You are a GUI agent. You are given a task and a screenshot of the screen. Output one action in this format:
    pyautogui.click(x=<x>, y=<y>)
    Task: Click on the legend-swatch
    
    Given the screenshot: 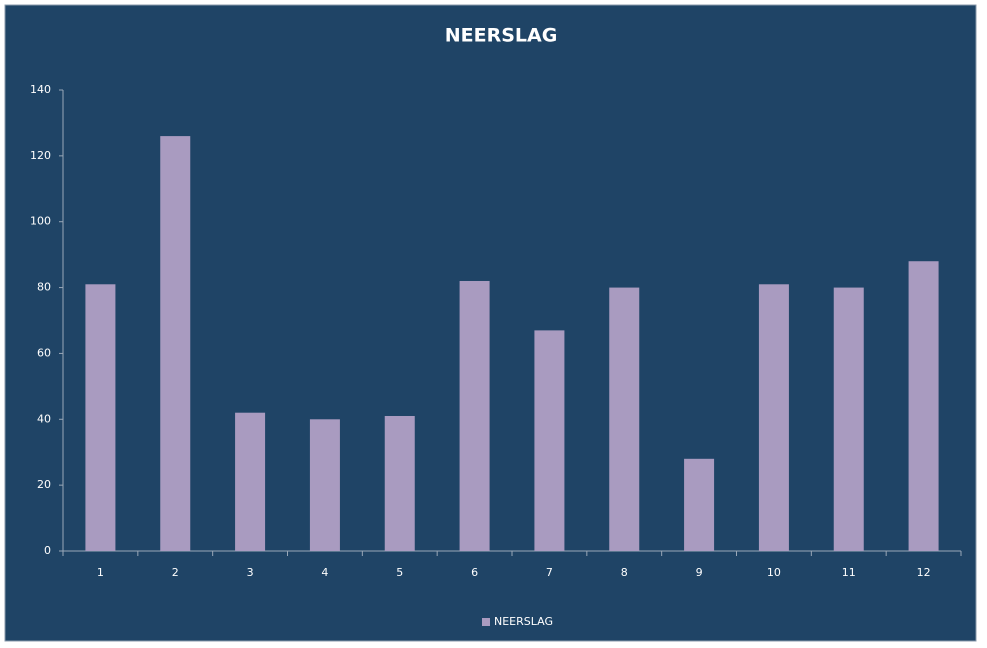 What is the action you would take?
    pyautogui.click(x=486, y=622)
    